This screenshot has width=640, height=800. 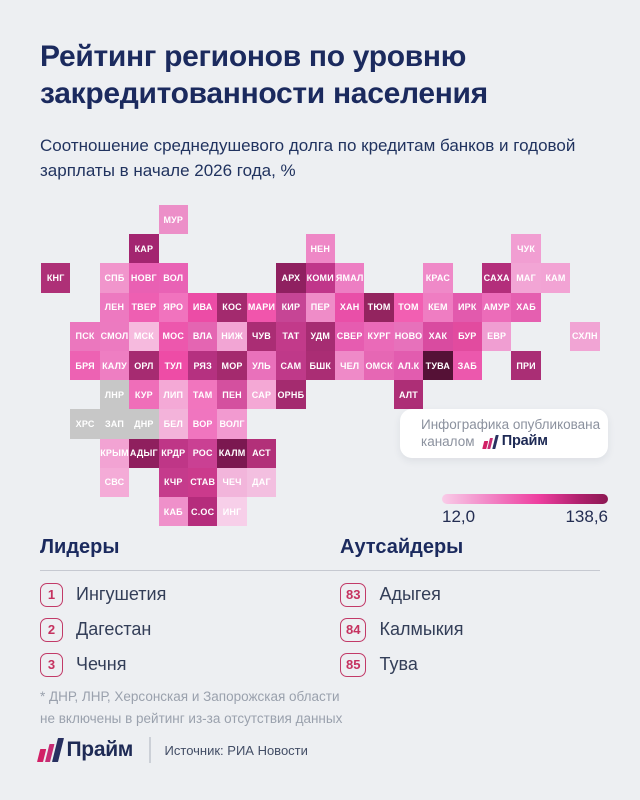 What do you see at coordinates (526, 366) in the screenshot?
I see `region-tile-ПРИ: ПРИ` at bounding box center [526, 366].